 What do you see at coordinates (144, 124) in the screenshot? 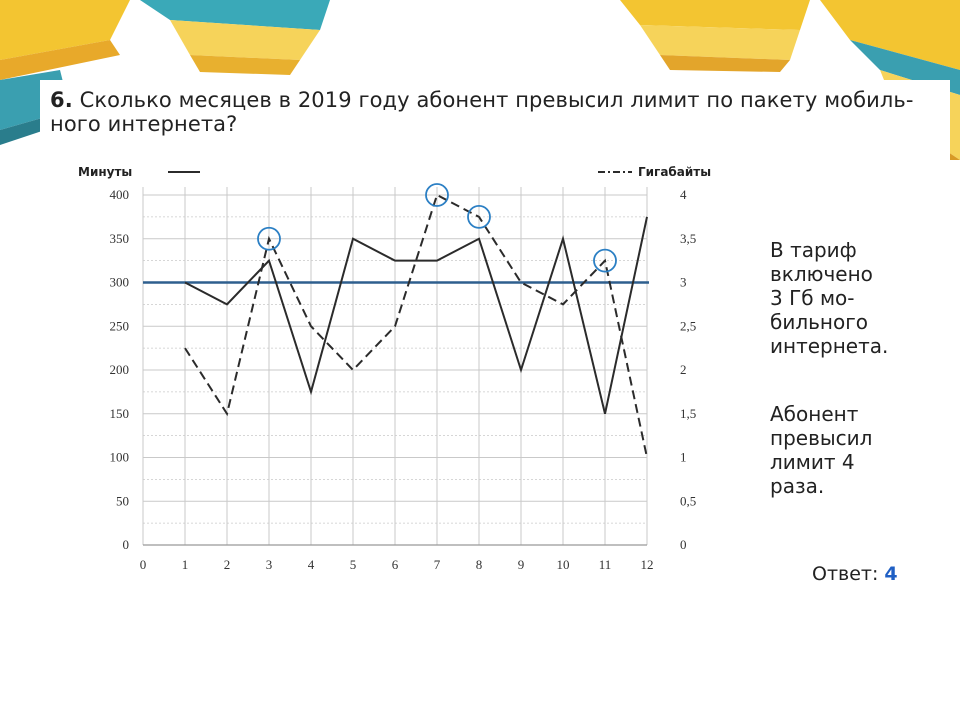
I see `question-text-line2: ного интернета?` at bounding box center [144, 124].